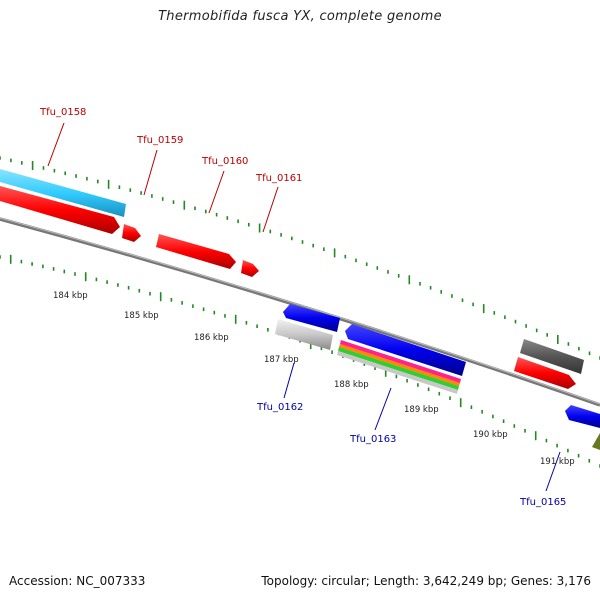 The width and height of the screenshot is (600, 600). Describe the element at coordinates (372, 439) in the screenshot. I see `gene-label-tfu-0163: Tfu_0163` at that location.